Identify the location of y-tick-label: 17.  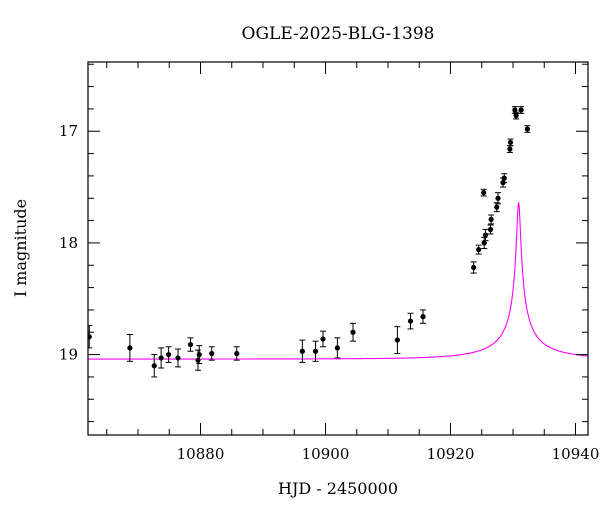
(68, 131).